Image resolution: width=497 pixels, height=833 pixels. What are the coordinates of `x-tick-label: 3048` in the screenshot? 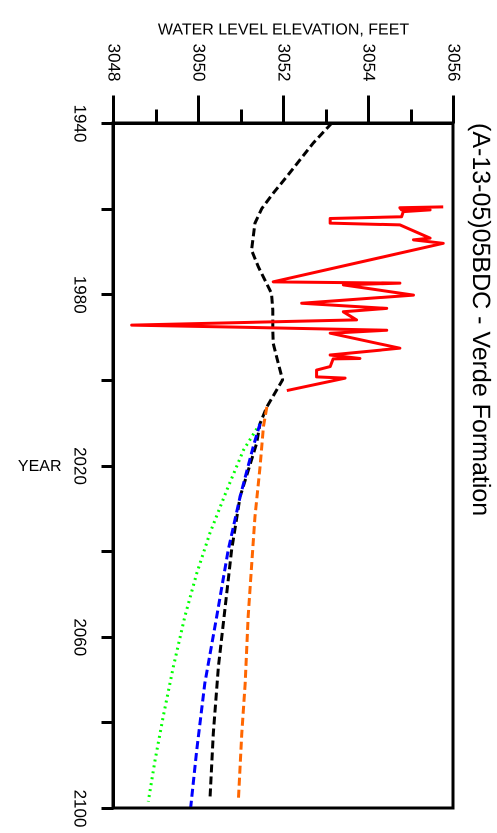 It's located at (114, 63).